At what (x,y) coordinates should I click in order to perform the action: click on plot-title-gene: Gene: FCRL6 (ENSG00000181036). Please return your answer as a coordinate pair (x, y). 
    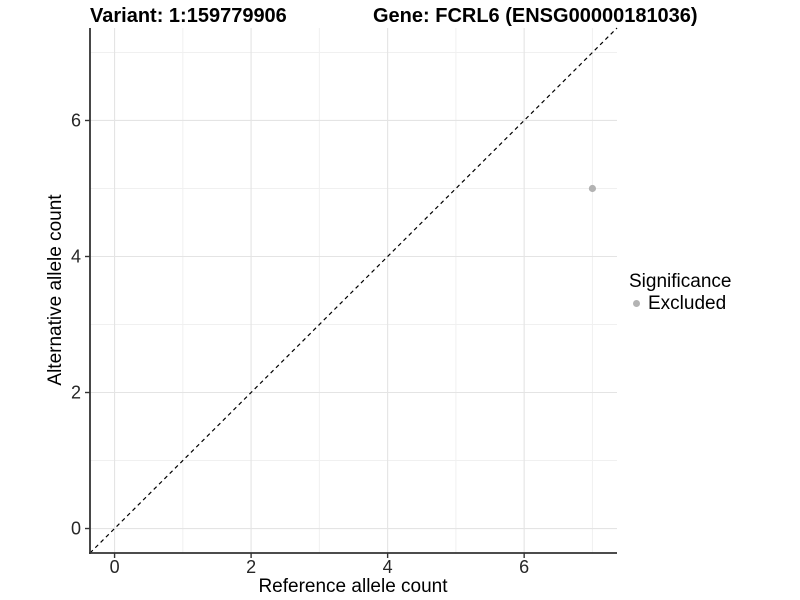
    Looking at the image, I should click on (535, 16).